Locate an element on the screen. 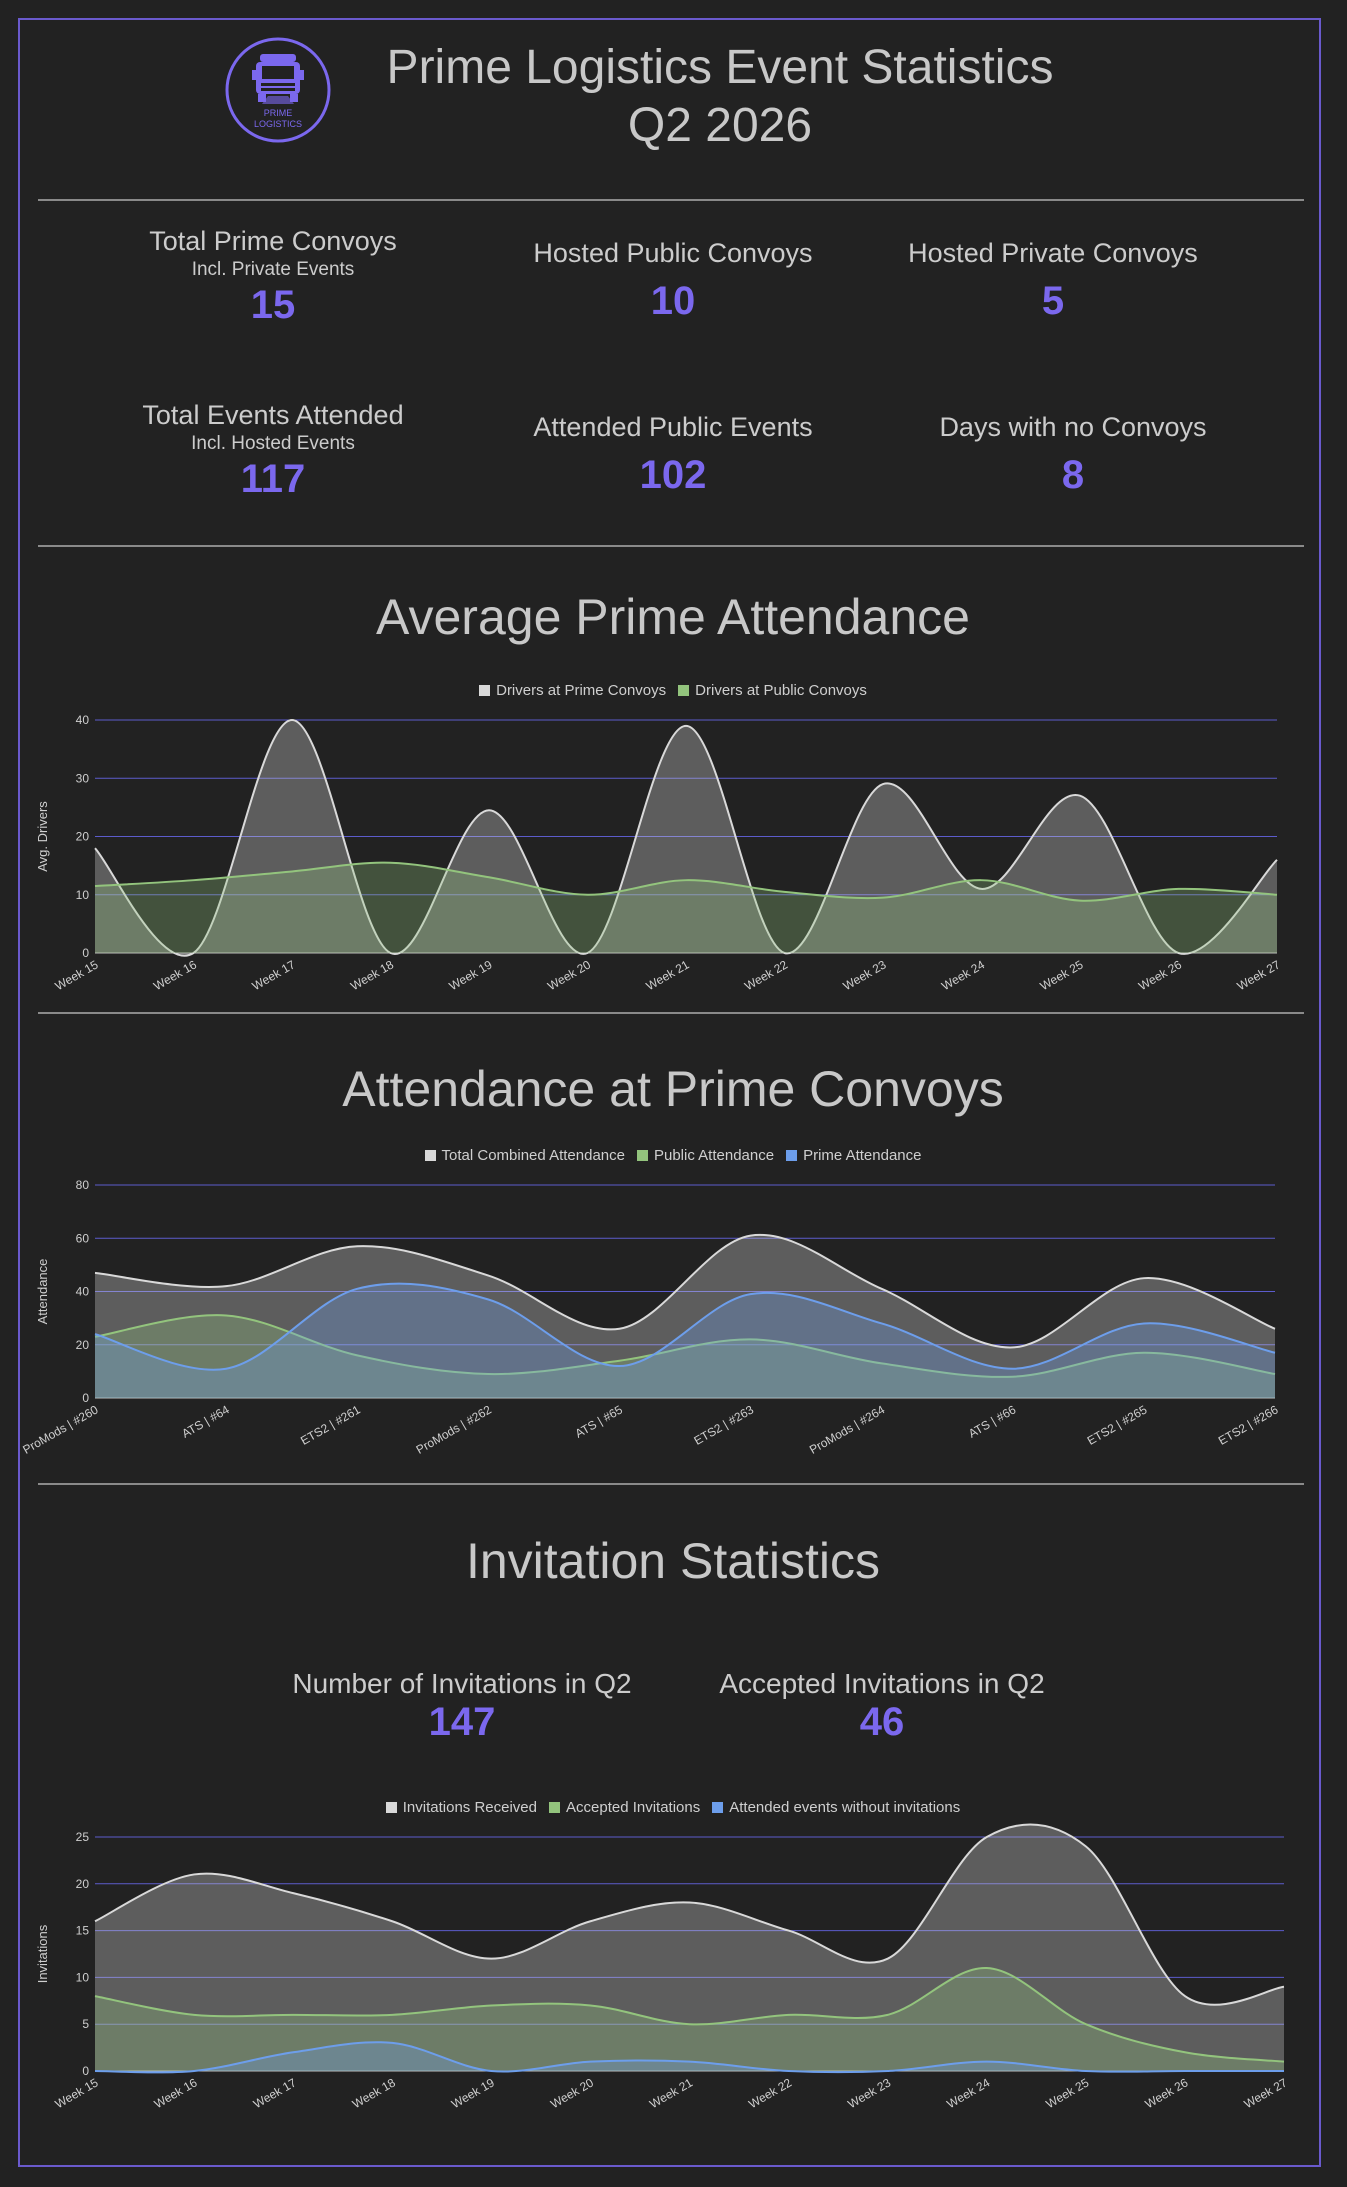 The width and height of the screenshot is (1347, 2187). stat-label: Total Prime Convoys is located at coordinates (273, 241).